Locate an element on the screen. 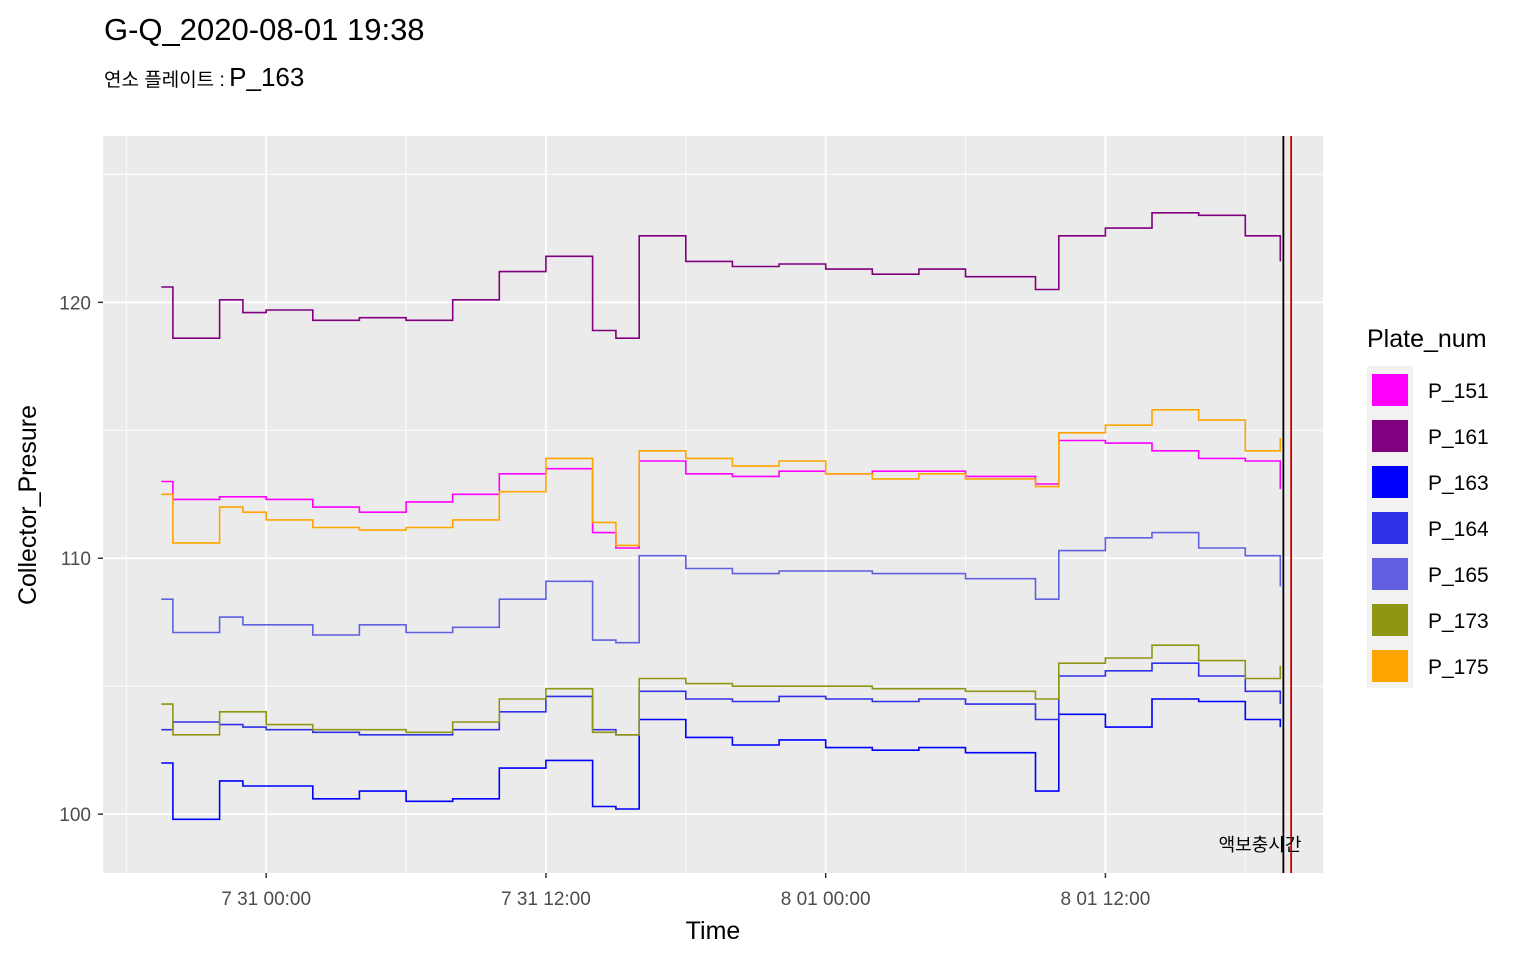 The width and height of the screenshot is (1536, 960). subtitle-label: 연소 플레이트 : is located at coordinates (164, 80).